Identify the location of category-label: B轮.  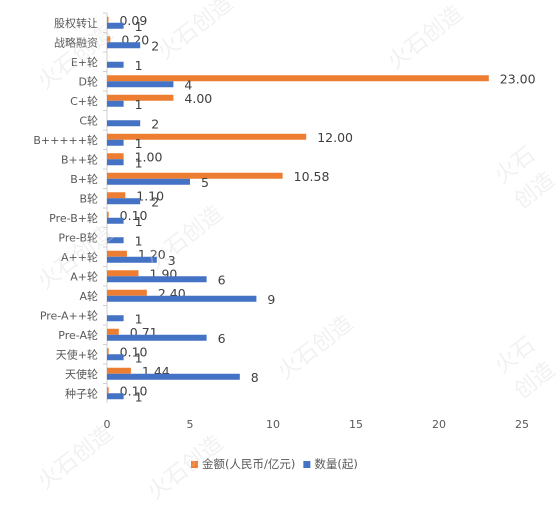
(88, 198).